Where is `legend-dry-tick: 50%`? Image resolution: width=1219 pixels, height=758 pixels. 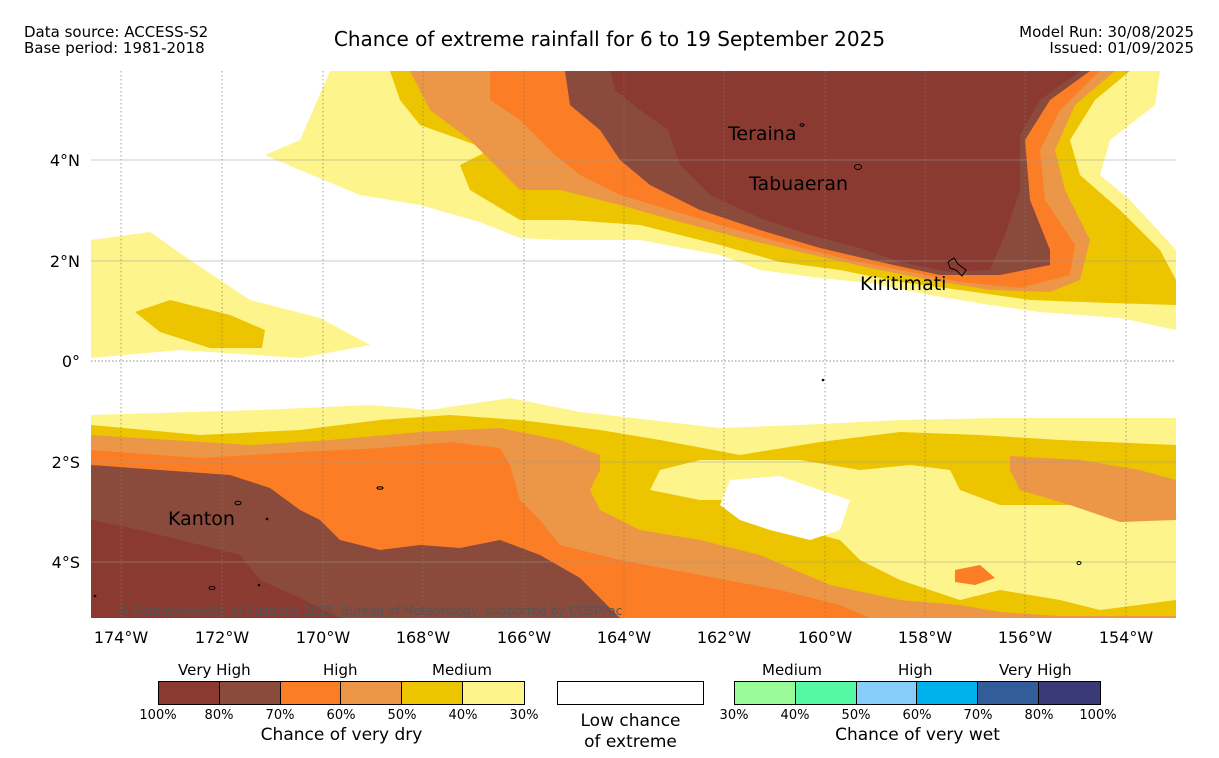 legend-dry-tick: 50% is located at coordinates (402, 715).